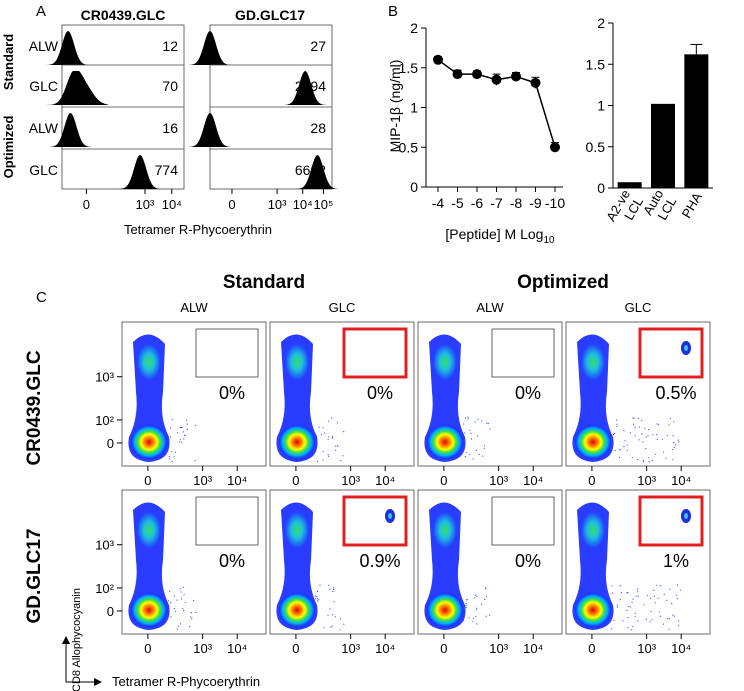 The height and width of the screenshot is (691, 744). I want to click on line-x-tick-label: -4, so click(438, 203).